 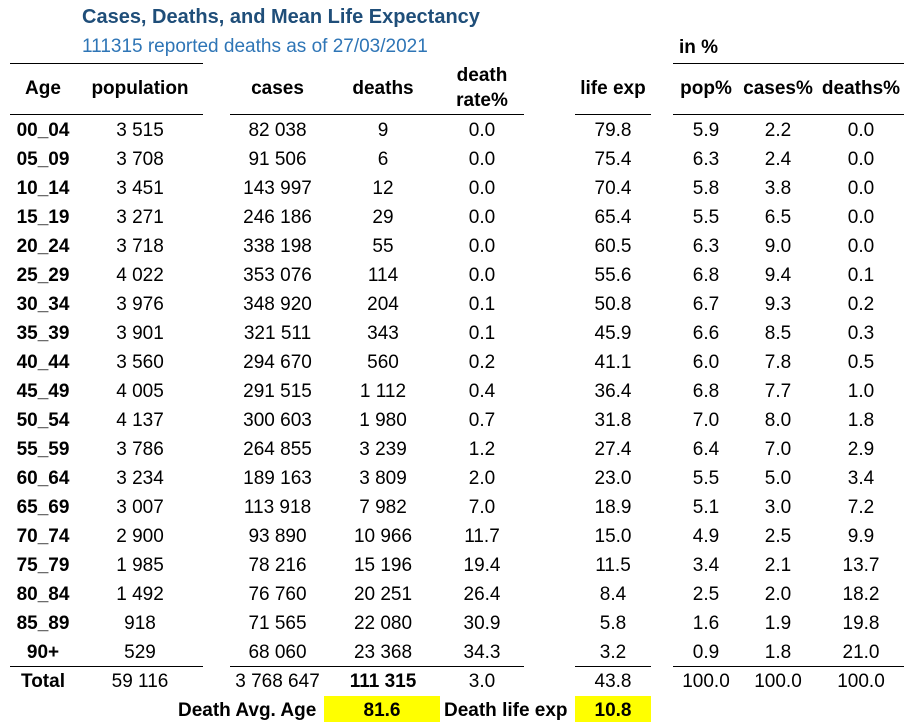 I want to click on cell-life-exp: 65.4, so click(x=613, y=217).